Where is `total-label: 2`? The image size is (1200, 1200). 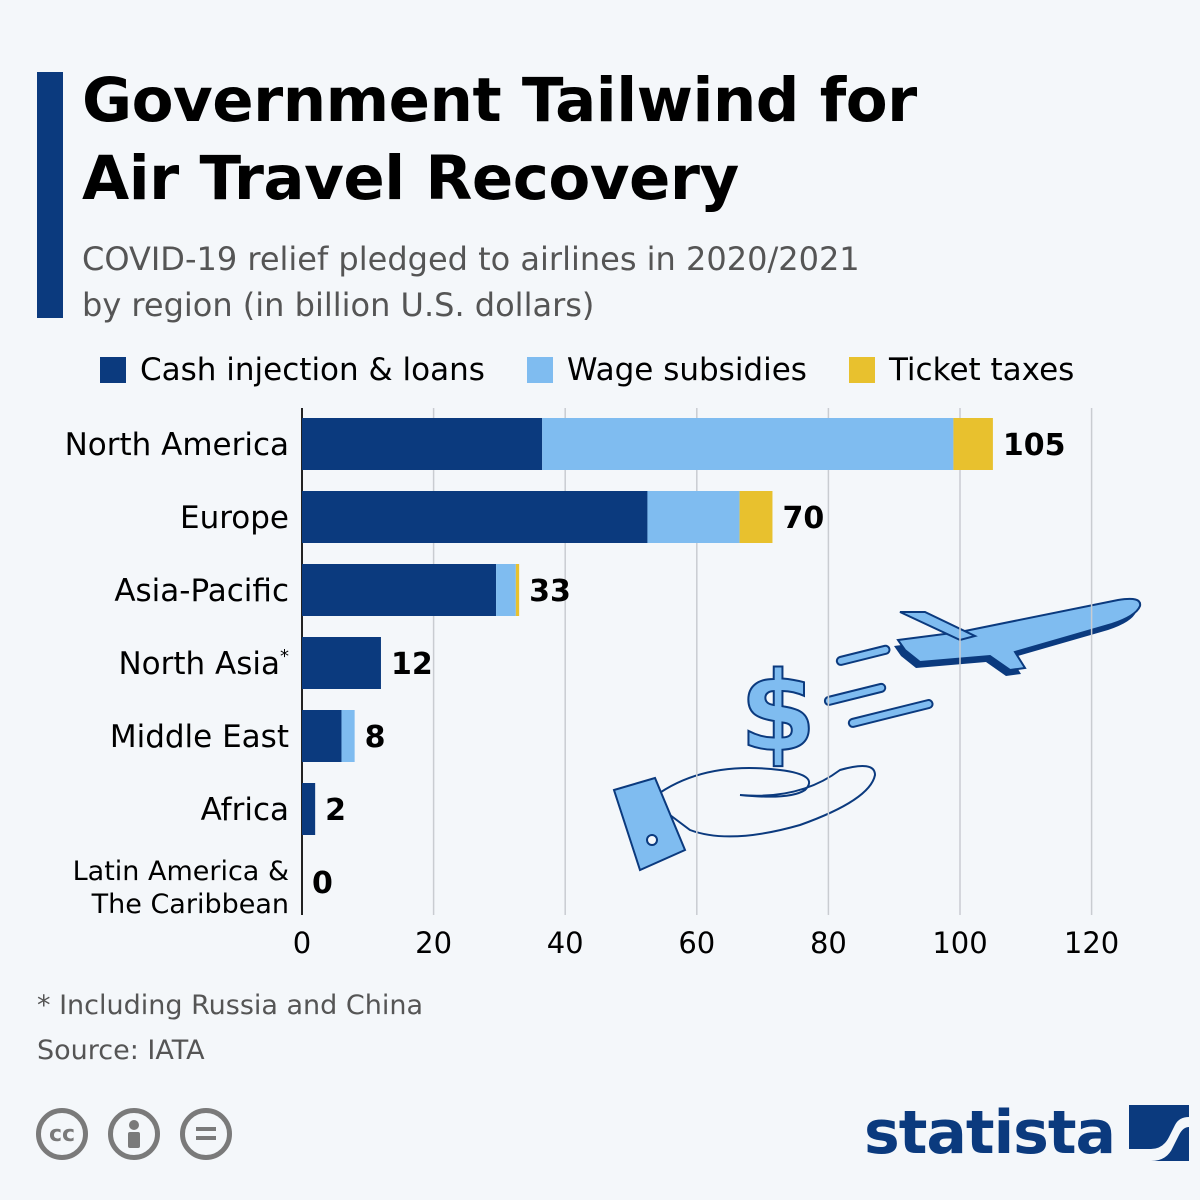
total-label: 2 is located at coordinates (335, 810).